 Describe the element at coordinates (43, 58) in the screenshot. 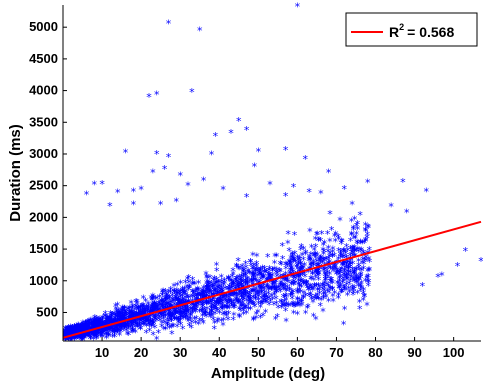

I see `y-tick-label: 4500` at that location.